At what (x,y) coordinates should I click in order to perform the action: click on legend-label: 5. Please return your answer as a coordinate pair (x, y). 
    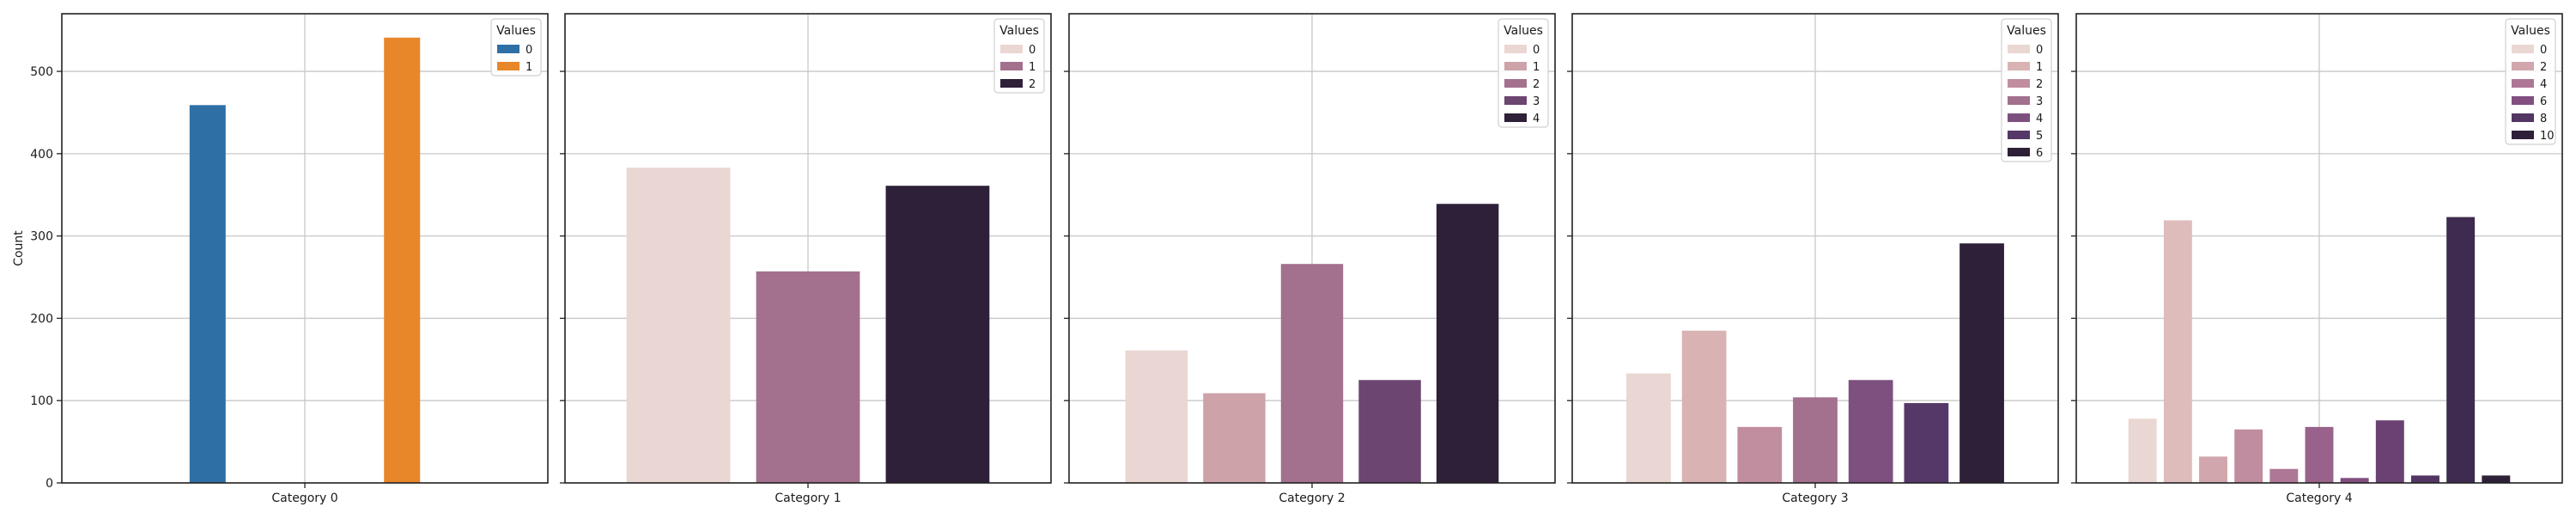
    Looking at the image, I should click on (2040, 136).